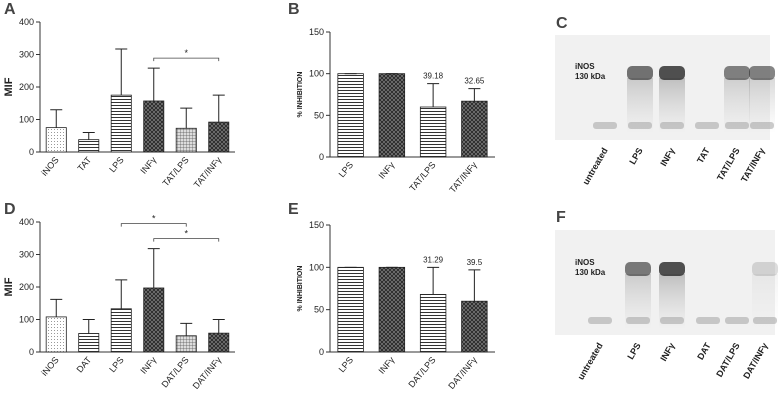  I want to click on panel-label: B, so click(294, 9).